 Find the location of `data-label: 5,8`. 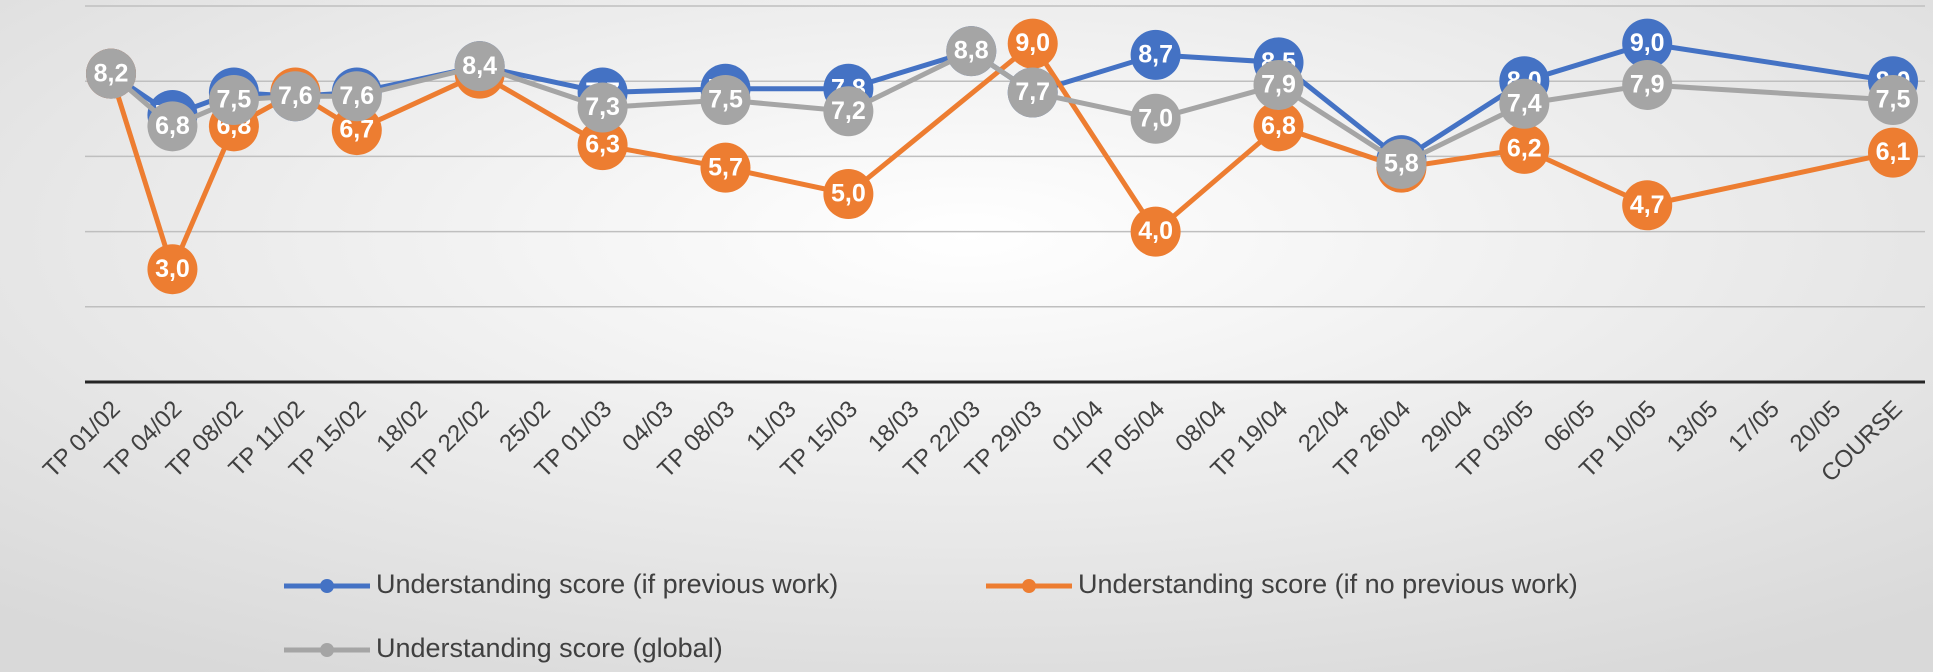

data-label: 5,8 is located at coordinates (1401, 164).